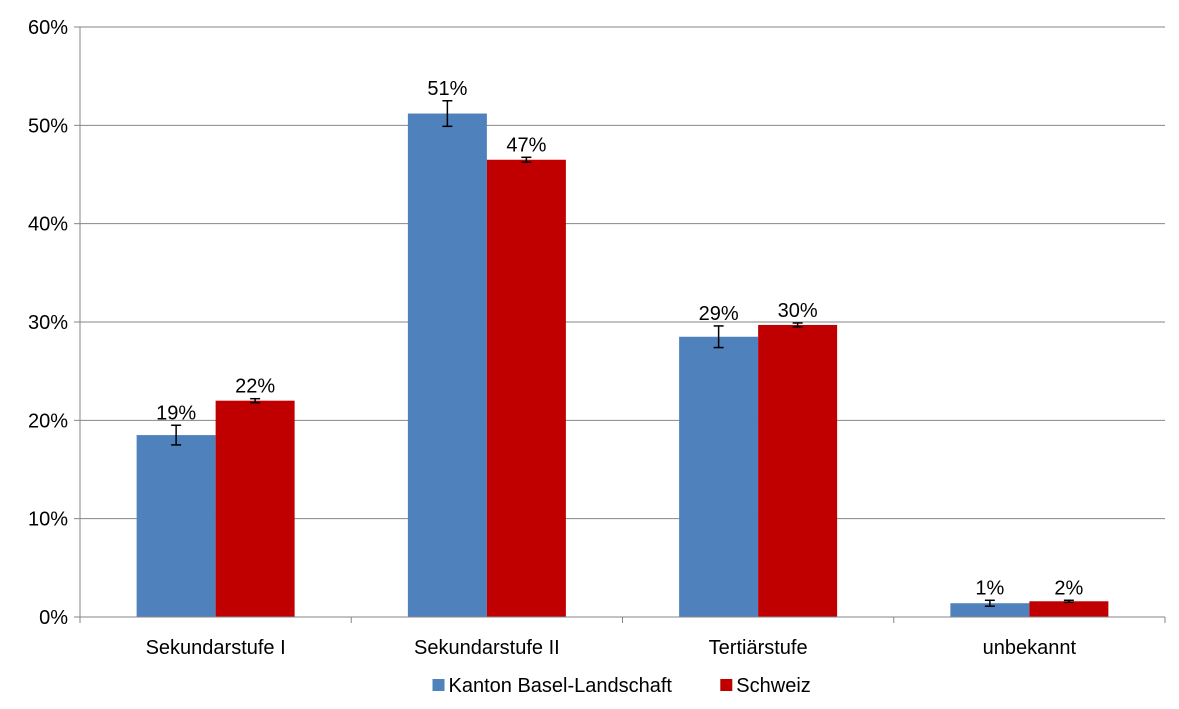 This screenshot has width=1179, height=709. I want to click on legend: Kanton Basel-Landschaft Schweiz, so click(621, 686).